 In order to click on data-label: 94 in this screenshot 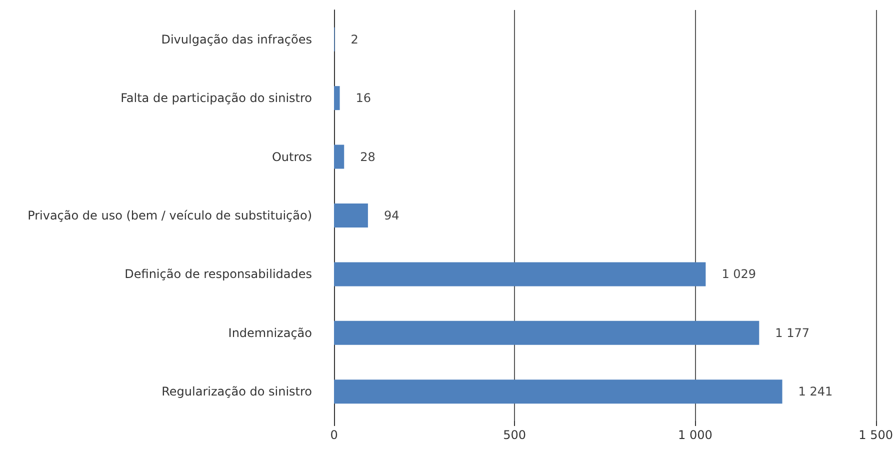, I will do `click(392, 215)`.